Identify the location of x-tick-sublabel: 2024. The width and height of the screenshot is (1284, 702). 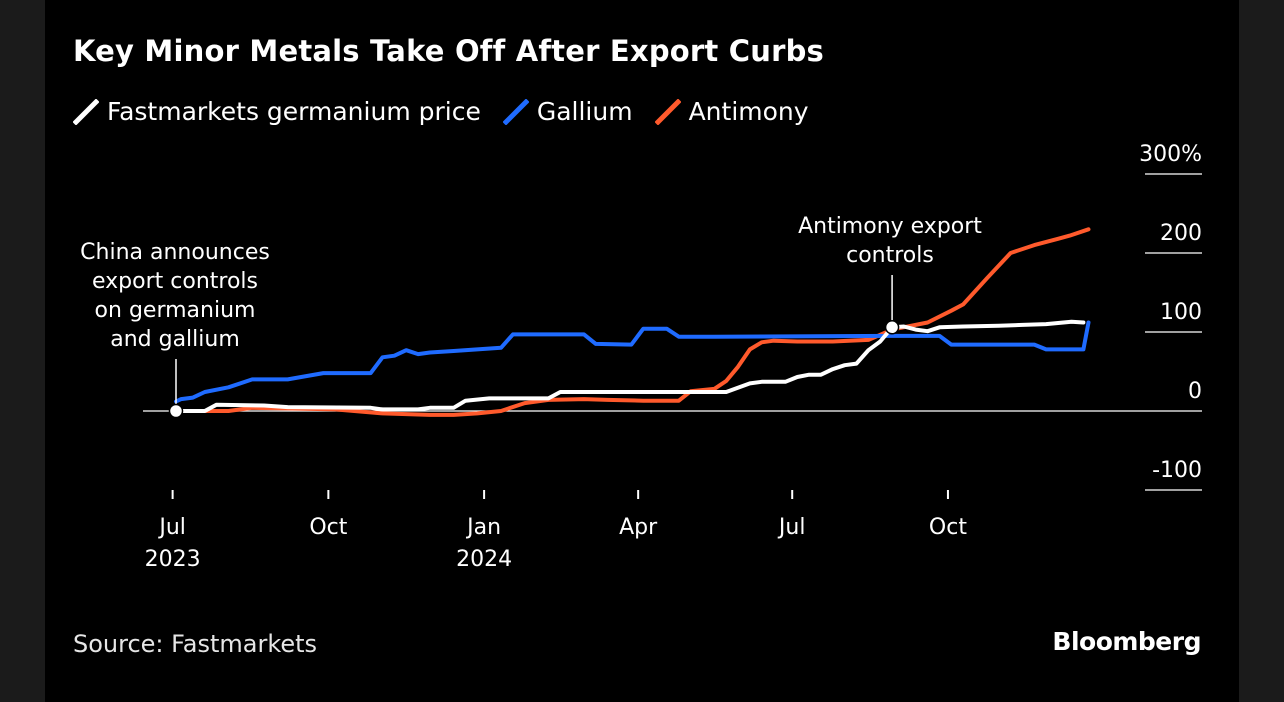
(484, 559).